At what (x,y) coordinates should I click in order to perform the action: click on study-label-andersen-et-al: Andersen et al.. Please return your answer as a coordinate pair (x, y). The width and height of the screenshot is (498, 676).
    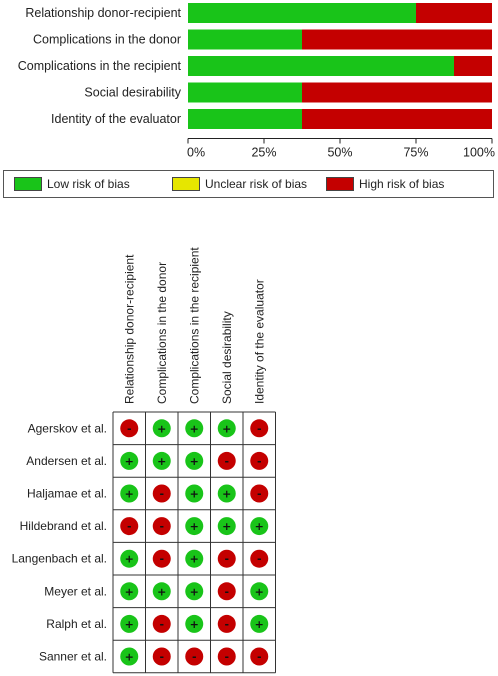
    Looking at the image, I should click on (66, 461).